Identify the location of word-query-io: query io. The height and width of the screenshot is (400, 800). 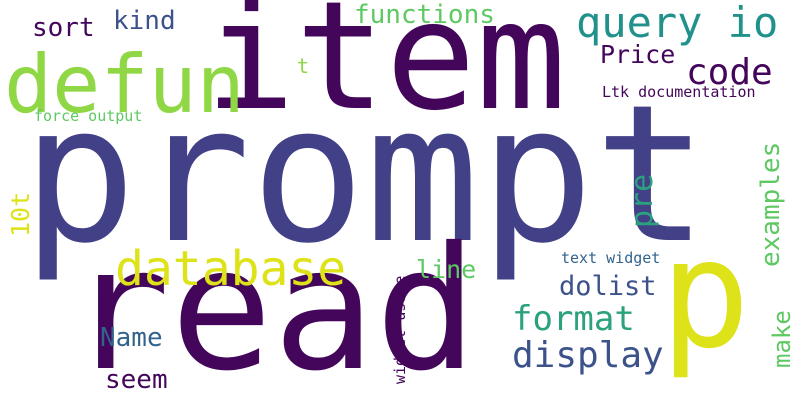
(677, 23).